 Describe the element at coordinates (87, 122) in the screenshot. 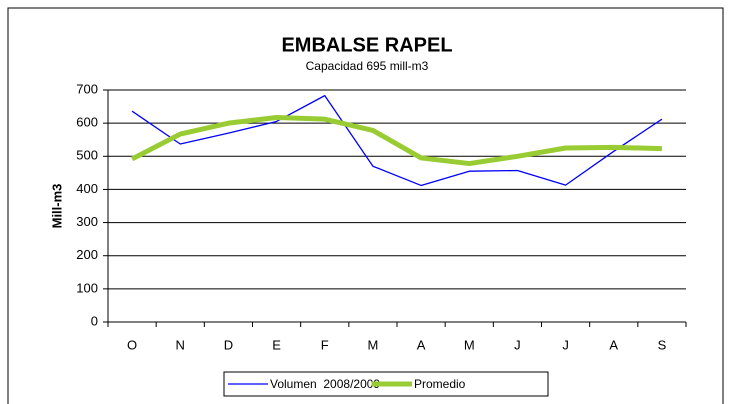

I see `y-tick-label: 600` at that location.